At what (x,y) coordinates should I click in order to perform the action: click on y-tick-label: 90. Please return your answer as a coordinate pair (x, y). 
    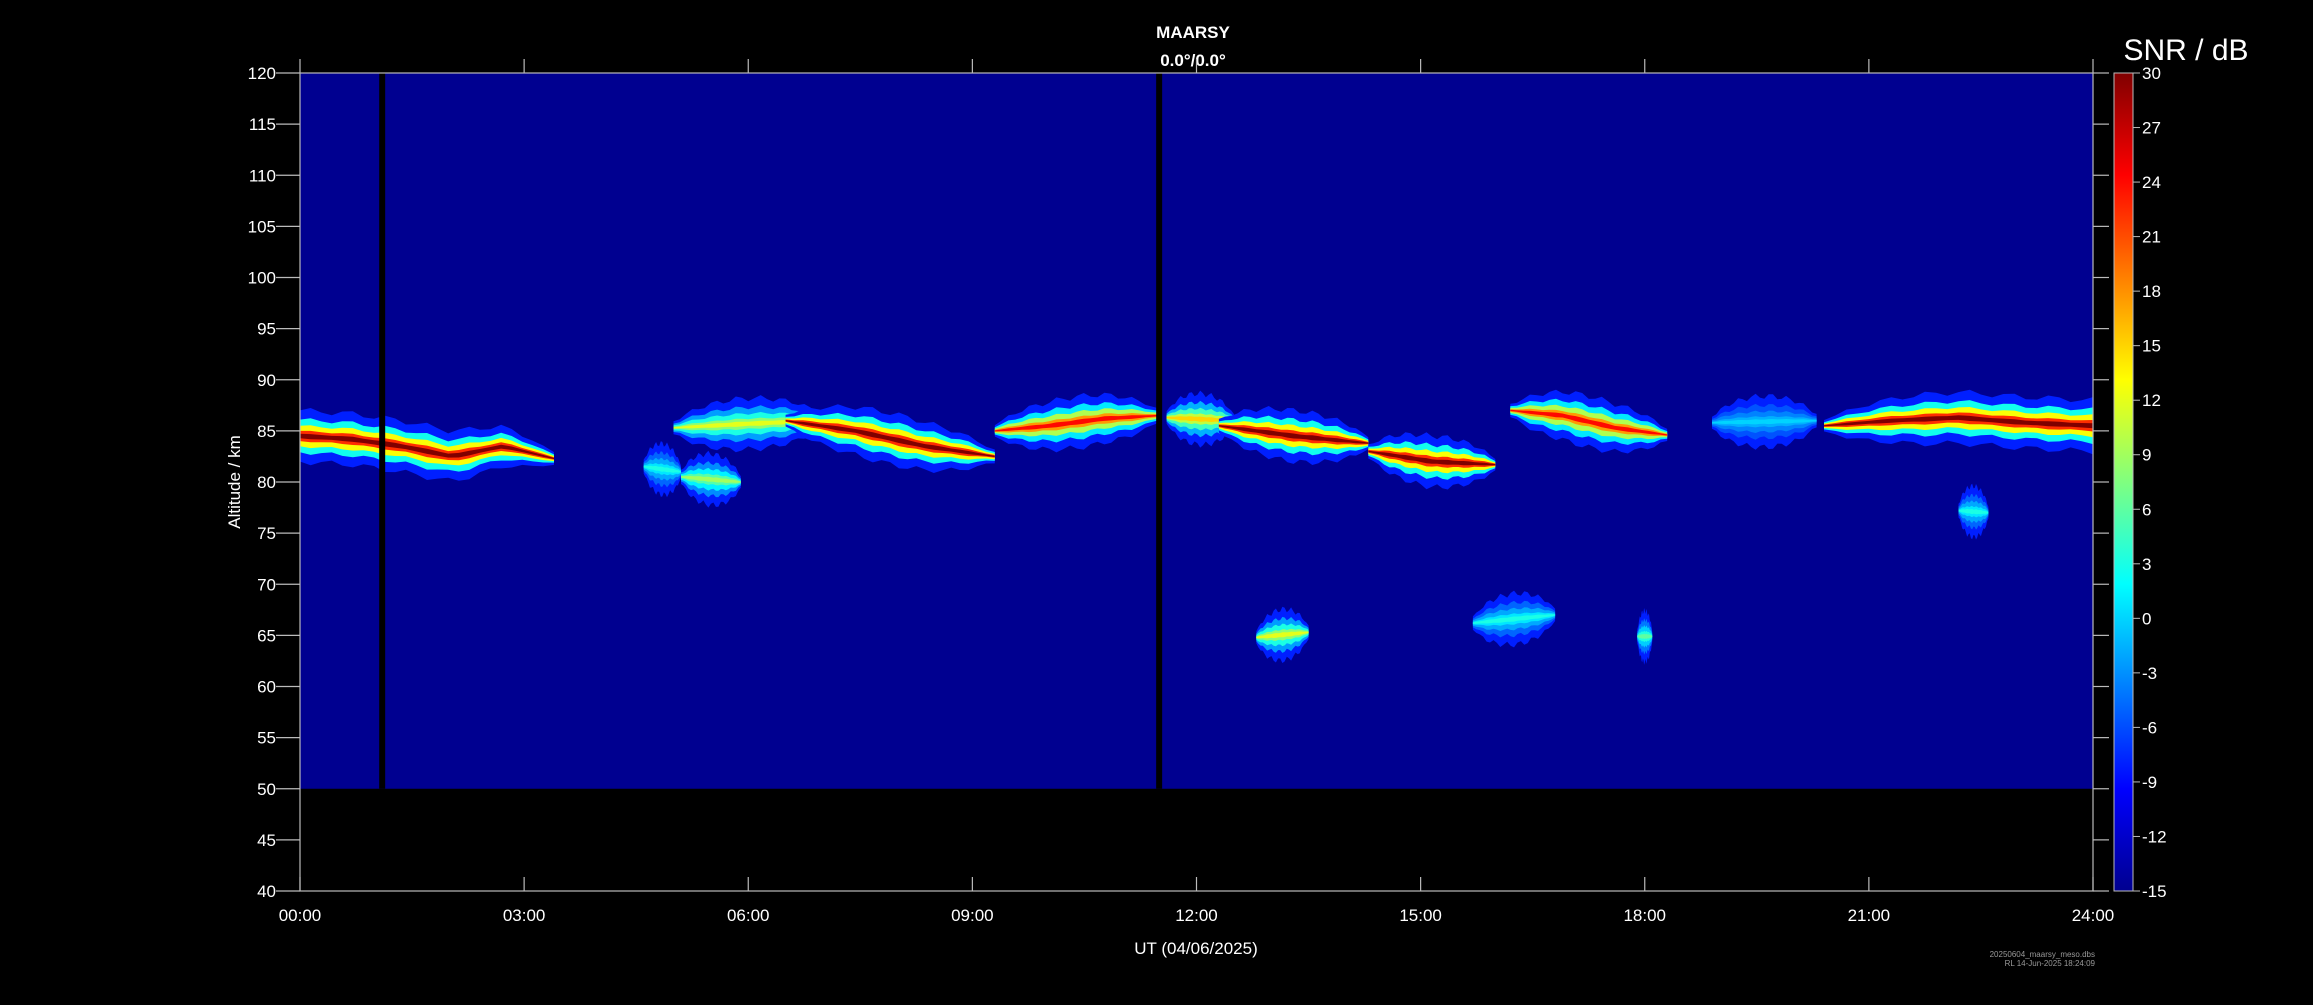
    Looking at the image, I should click on (266, 380).